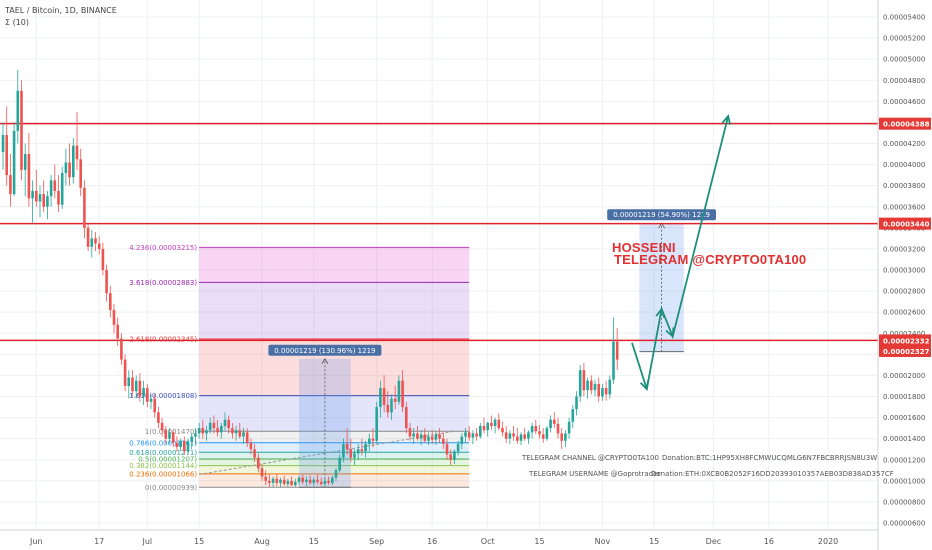  What do you see at coordinates (163, 340) in the screenshot?
I see `fib-level-label: 2.618(0.00002345)` at bounding box center [163, 340].